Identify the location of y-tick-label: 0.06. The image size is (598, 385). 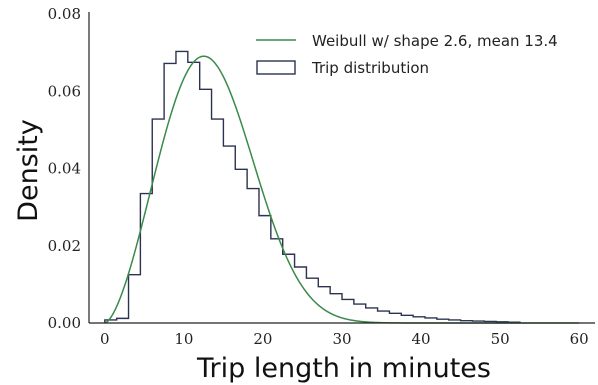
(64, 91).